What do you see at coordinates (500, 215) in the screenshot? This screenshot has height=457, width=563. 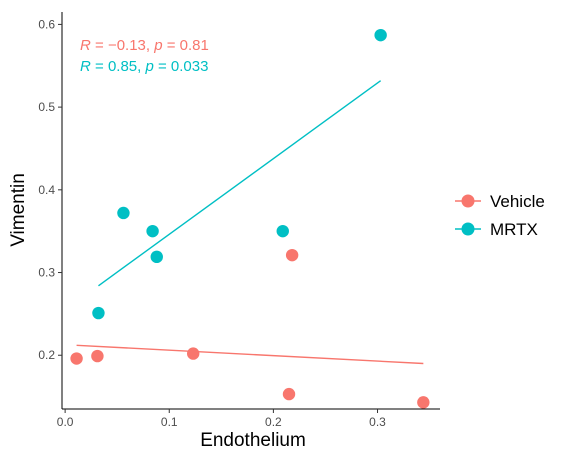 I see `legend: Vehicle MRTX` at bounding box center [500, 215].